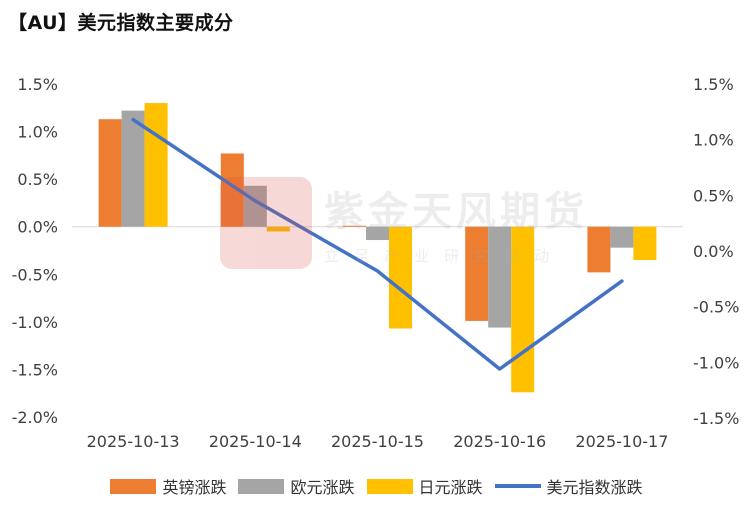 Image resolution: width=753 pixels, height=516 pixels. Describe the element at coordinates (37, 84) in the screenshot. I see `y-left-tick-label: 1.5%` at that location.